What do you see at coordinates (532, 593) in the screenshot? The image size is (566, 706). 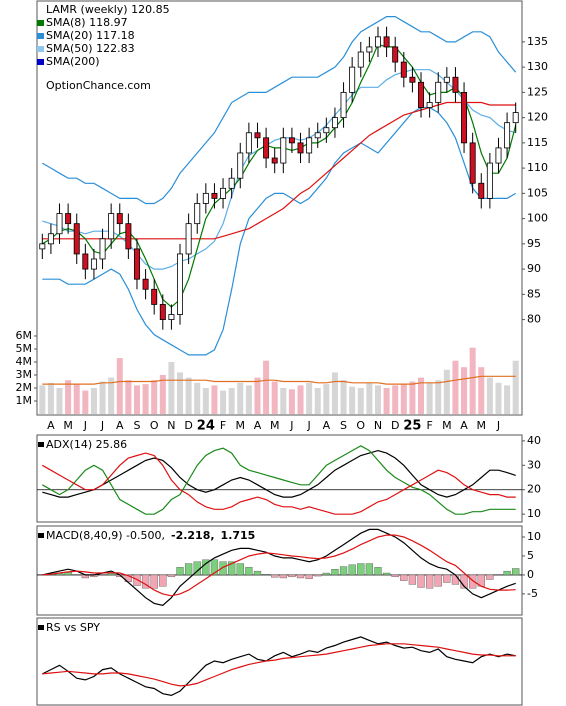 I see `y-tick-label: -5` at bounding box center [532, 593].